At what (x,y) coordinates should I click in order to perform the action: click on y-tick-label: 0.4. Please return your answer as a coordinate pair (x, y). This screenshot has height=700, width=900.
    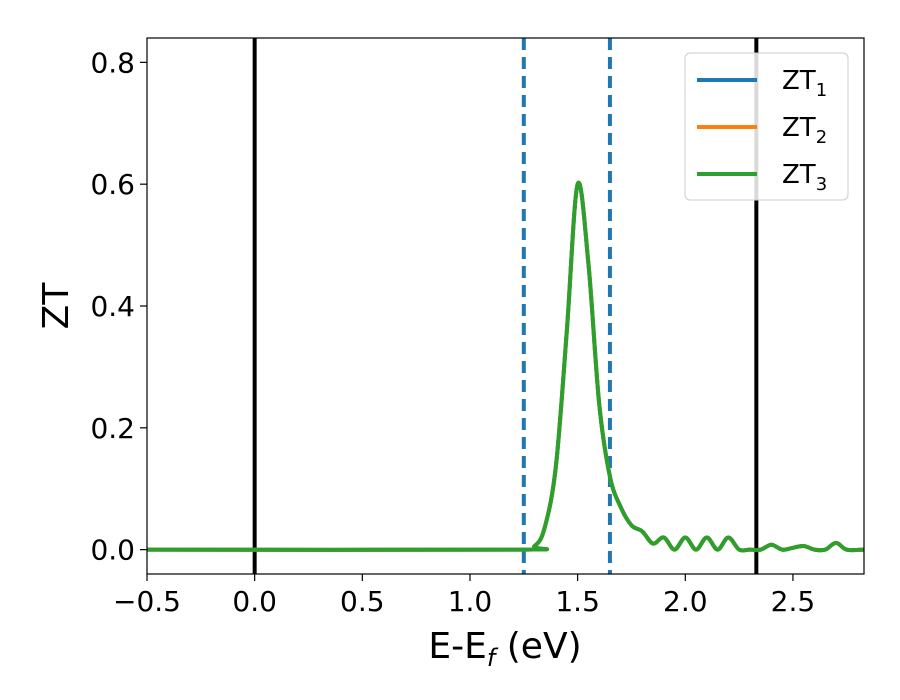
    Looking at the image, I should click on (112, 306).